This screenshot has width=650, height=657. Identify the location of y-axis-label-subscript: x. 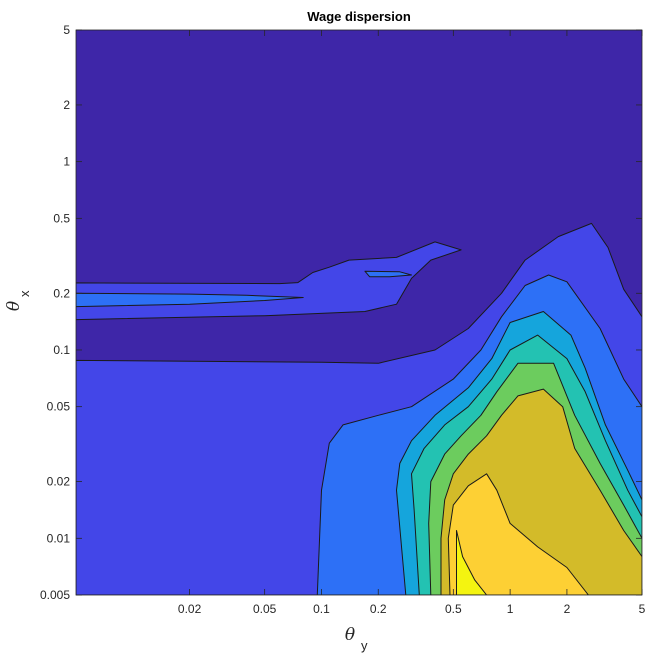
(24, 293).